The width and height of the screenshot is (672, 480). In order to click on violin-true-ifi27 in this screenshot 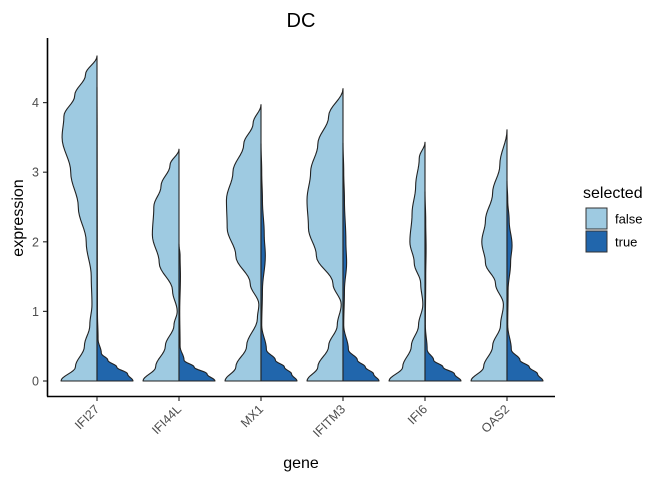, I will do `click(115, 234)`.